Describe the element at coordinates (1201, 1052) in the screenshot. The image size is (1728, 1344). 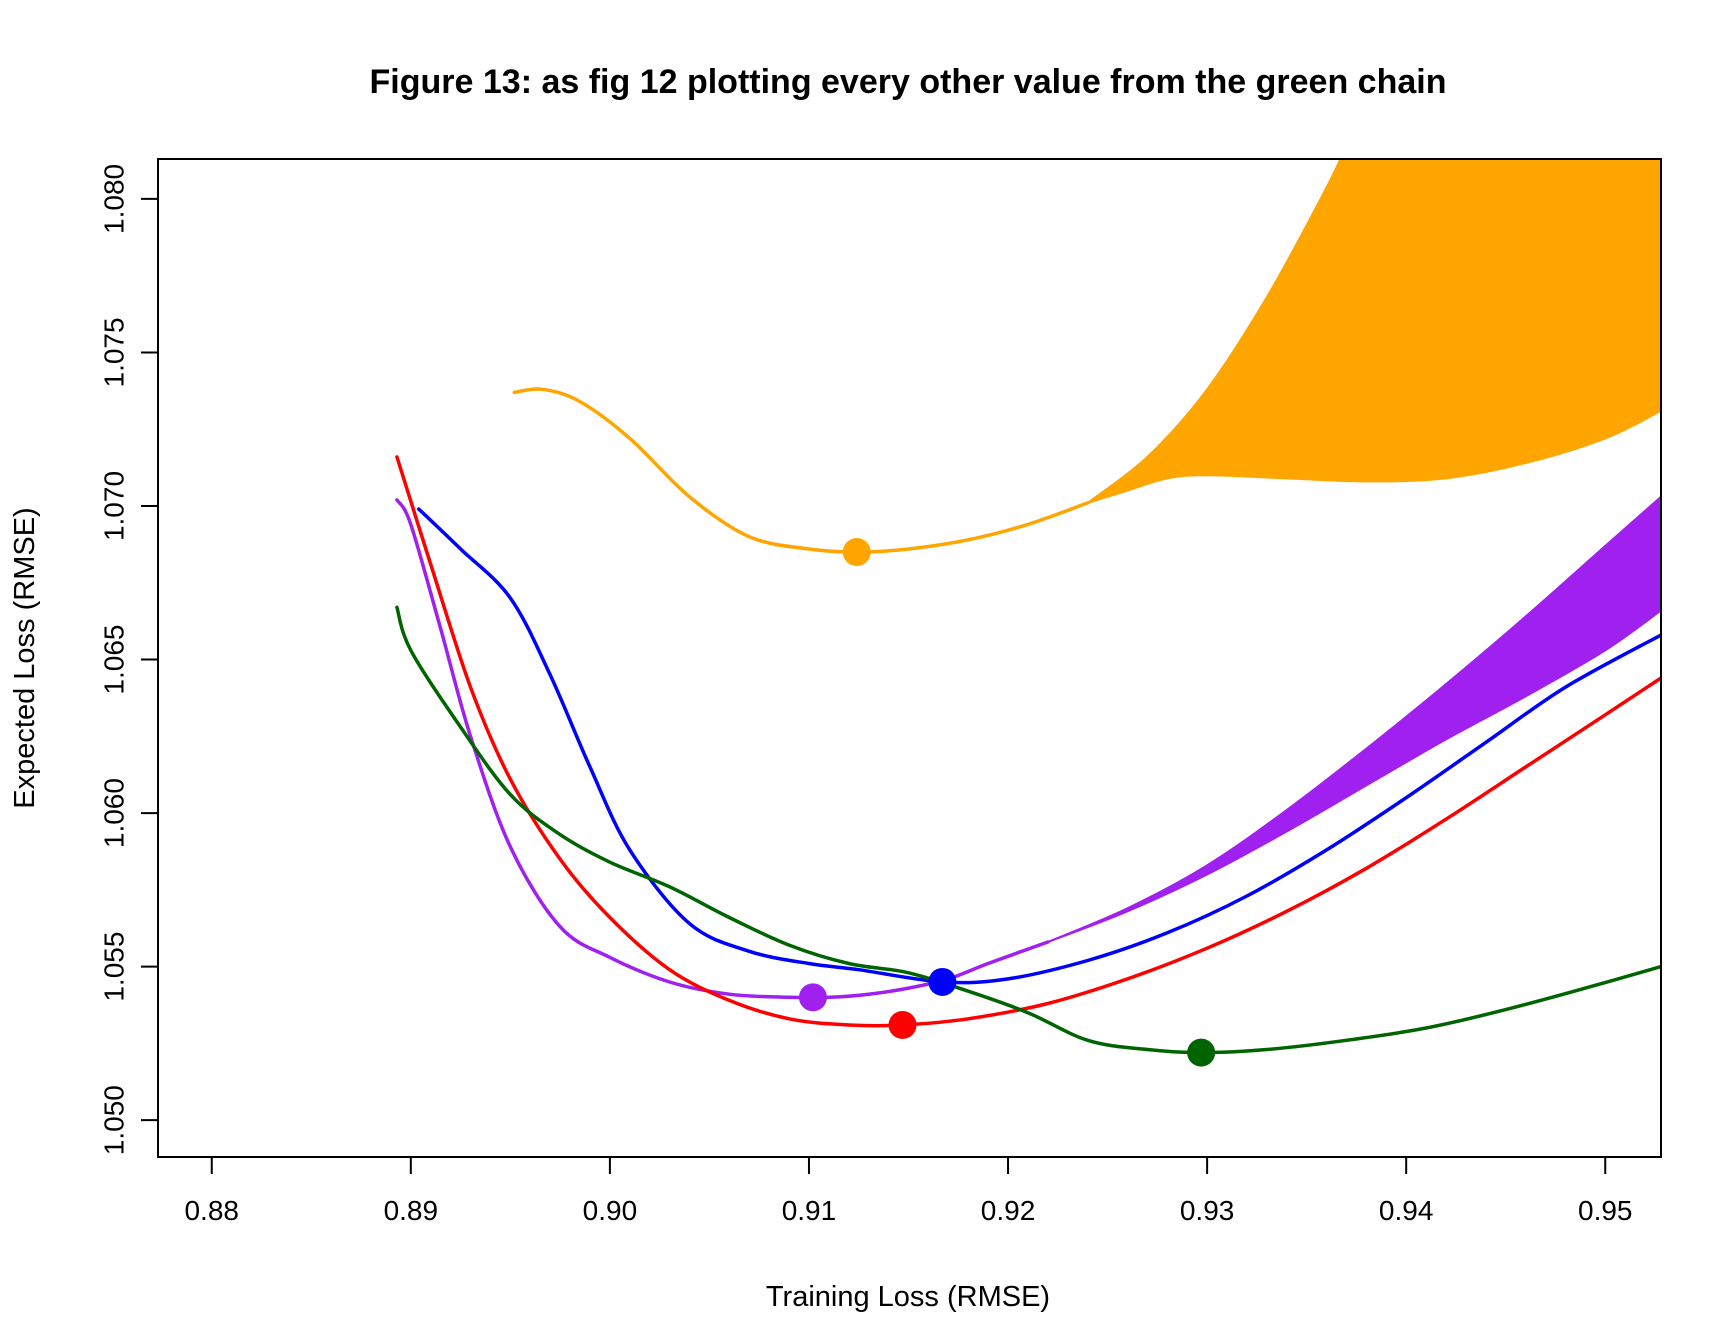
I see `series-min-point-darkgreen` at that location.